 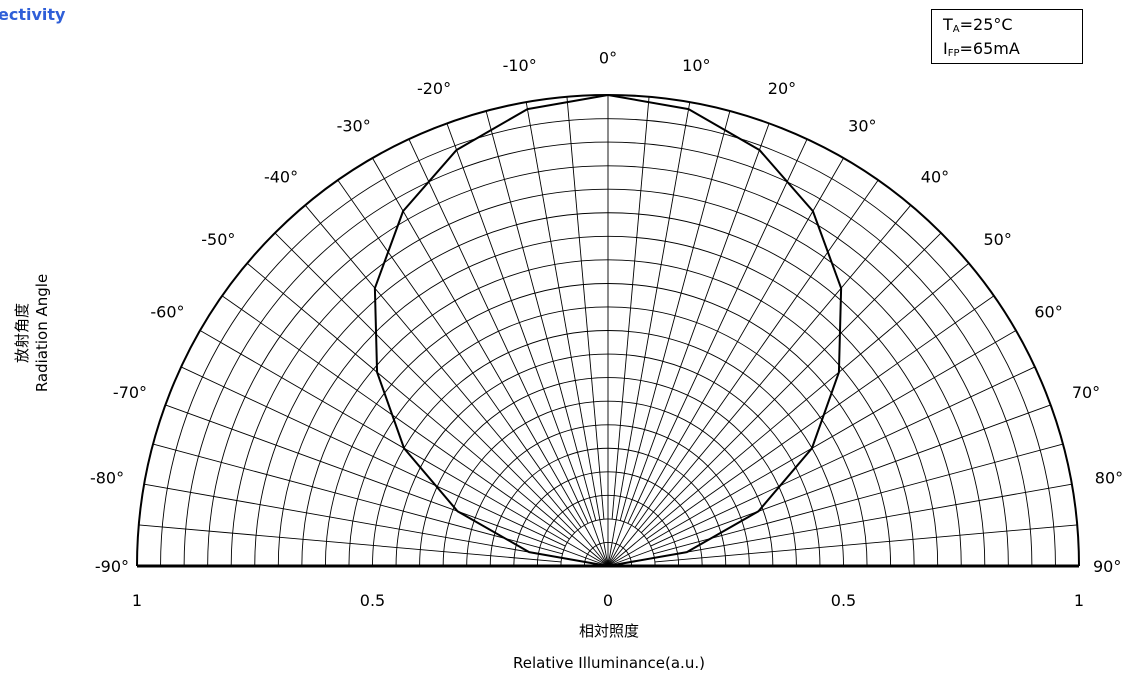 What do you see at coordinates (1109, 478) in the screenshot?
I see `angle-tick-label: 80°` at bounding box center [1109, 478].